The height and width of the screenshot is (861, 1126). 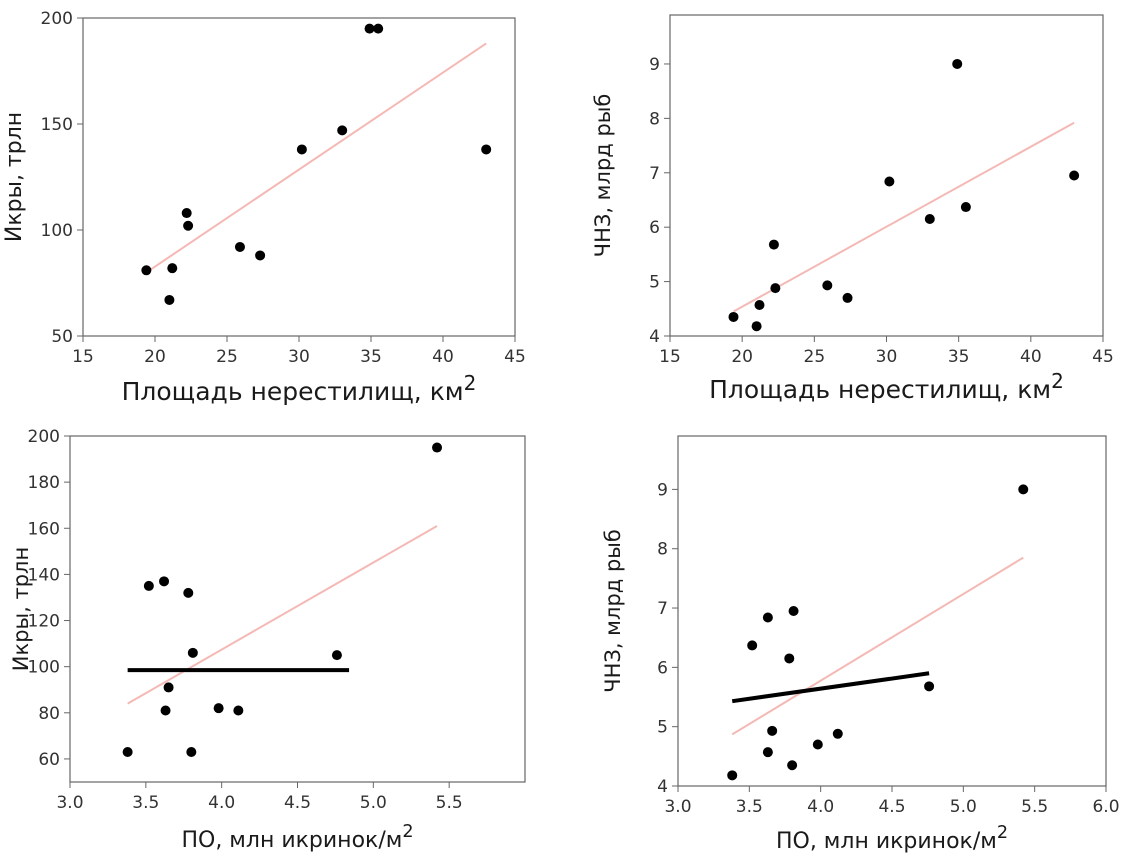 I want to click on chart-4-y-axis-label: ЧНЗ, млрд рыб, so click(x=613, y=611).